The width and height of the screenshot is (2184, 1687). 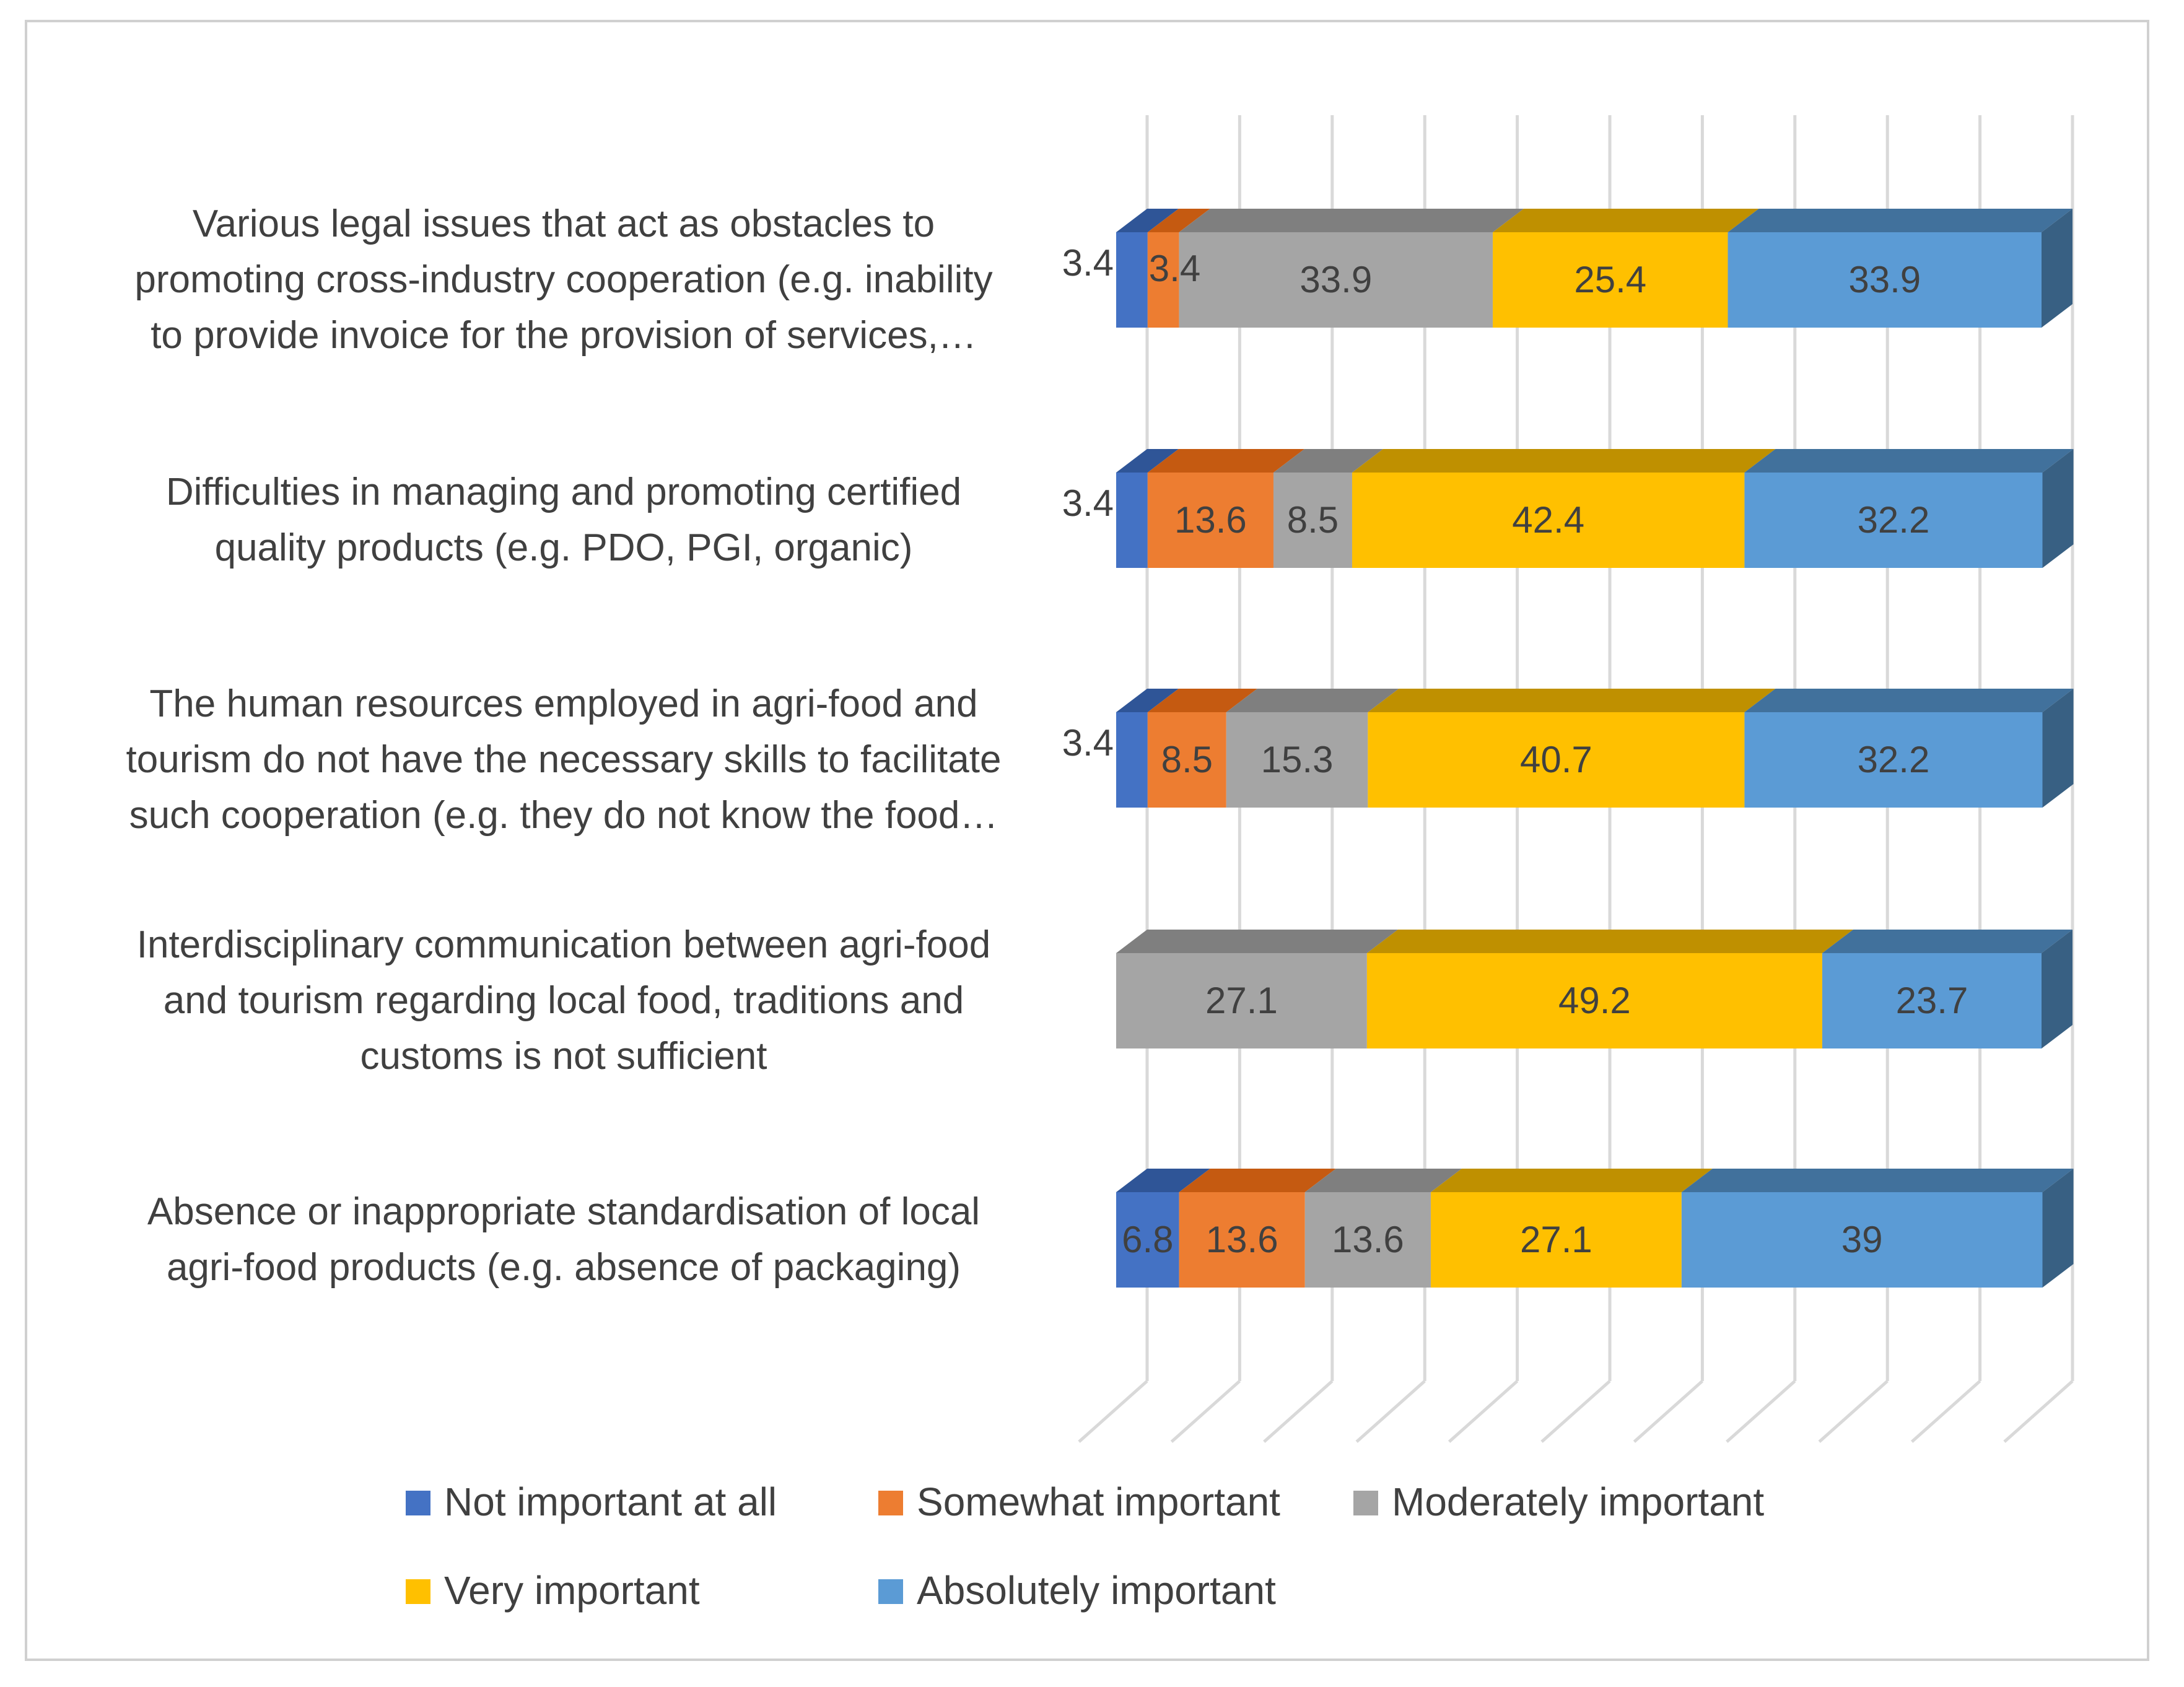 What do you see at coordinates (418, 1503) in the screenshot?
I see `legend-swatch-not-important-at-all` at bounding box center [418, 1503].